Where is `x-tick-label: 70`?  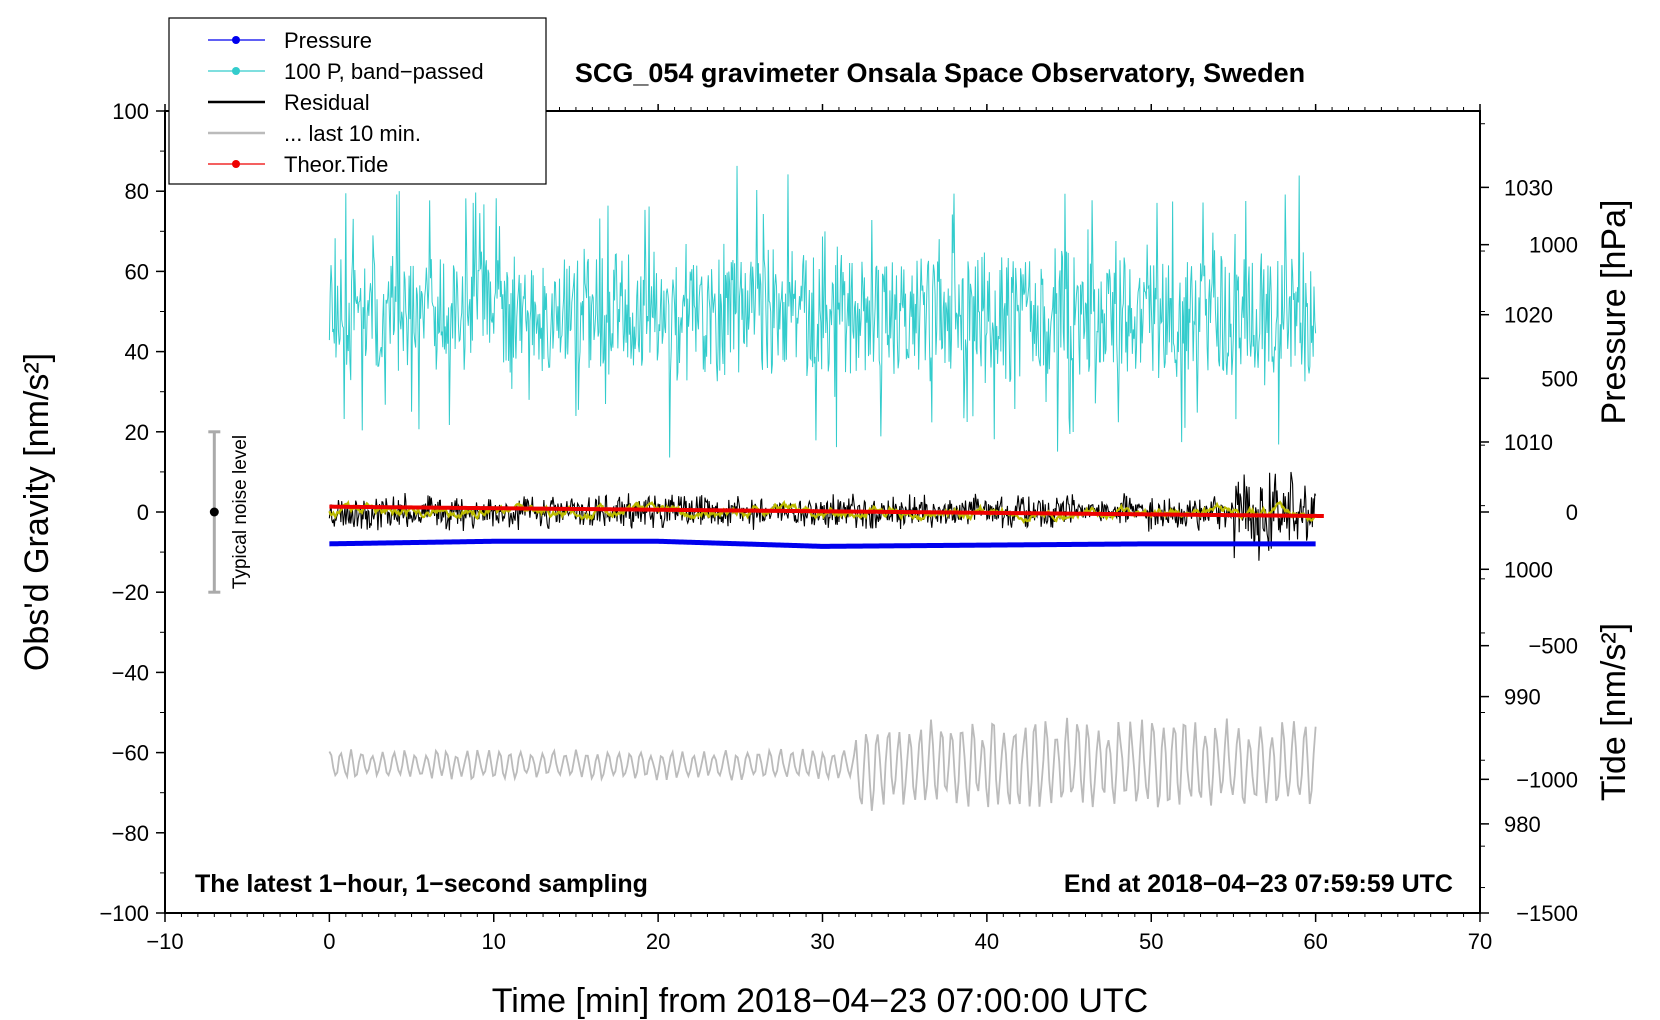 x-tick-label: 70 is located at coordinates (1480, 941).